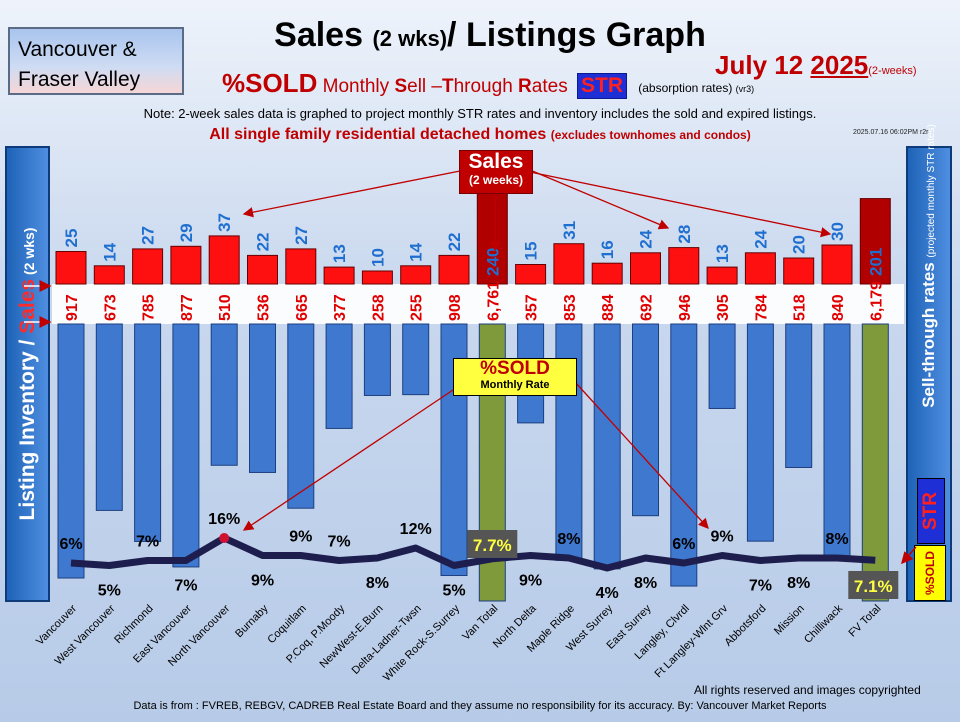 The height and width of the screenshot is (722, 960). Describe the element at coordinates (71, 238) in the screenshot. I see `sales-label: 25` at that location.